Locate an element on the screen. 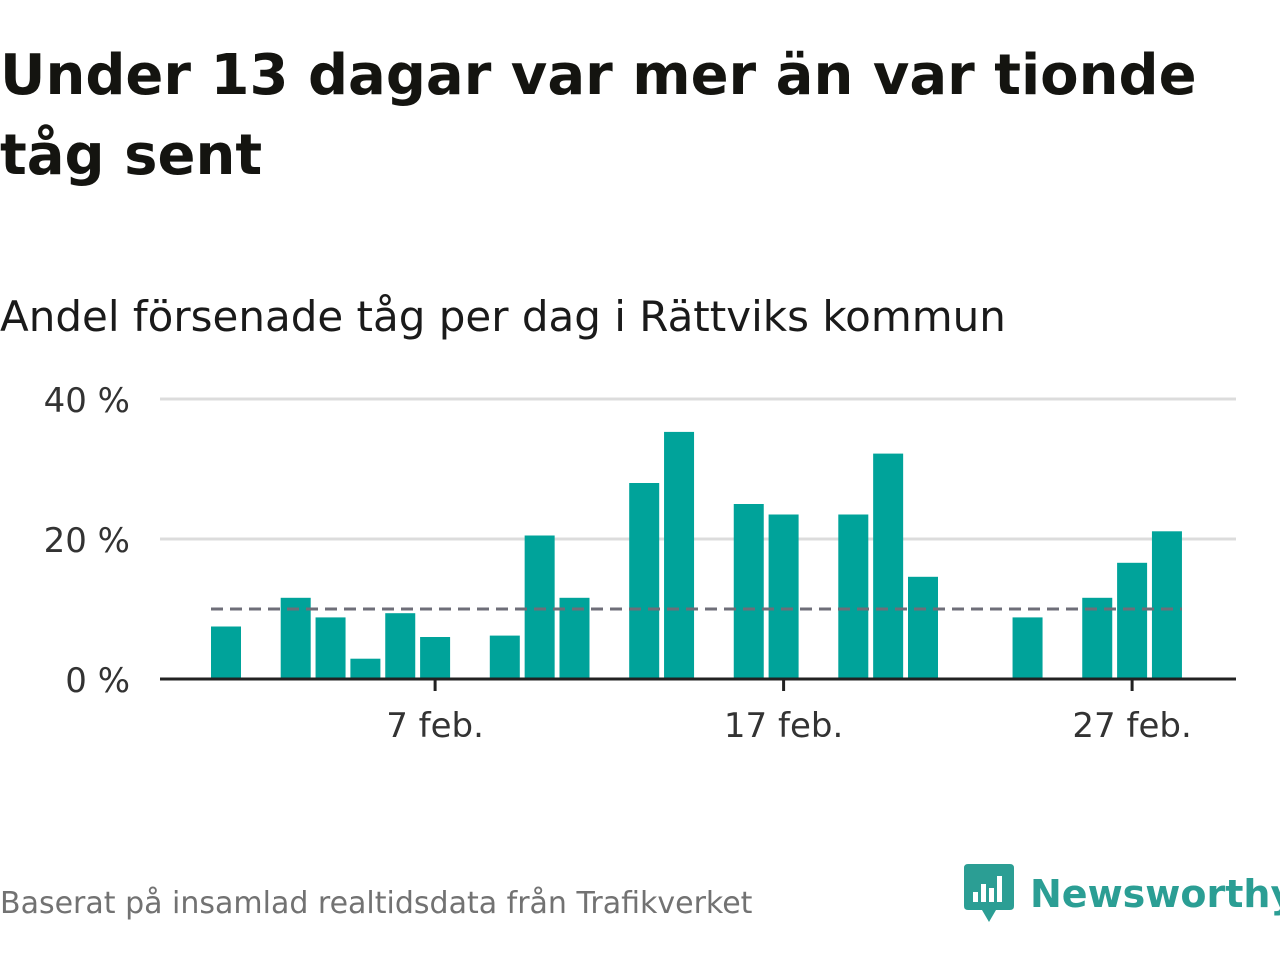 The width and height of the screenshot is (1280, 960). bar-13-feb is located at coordinates (644, 581).